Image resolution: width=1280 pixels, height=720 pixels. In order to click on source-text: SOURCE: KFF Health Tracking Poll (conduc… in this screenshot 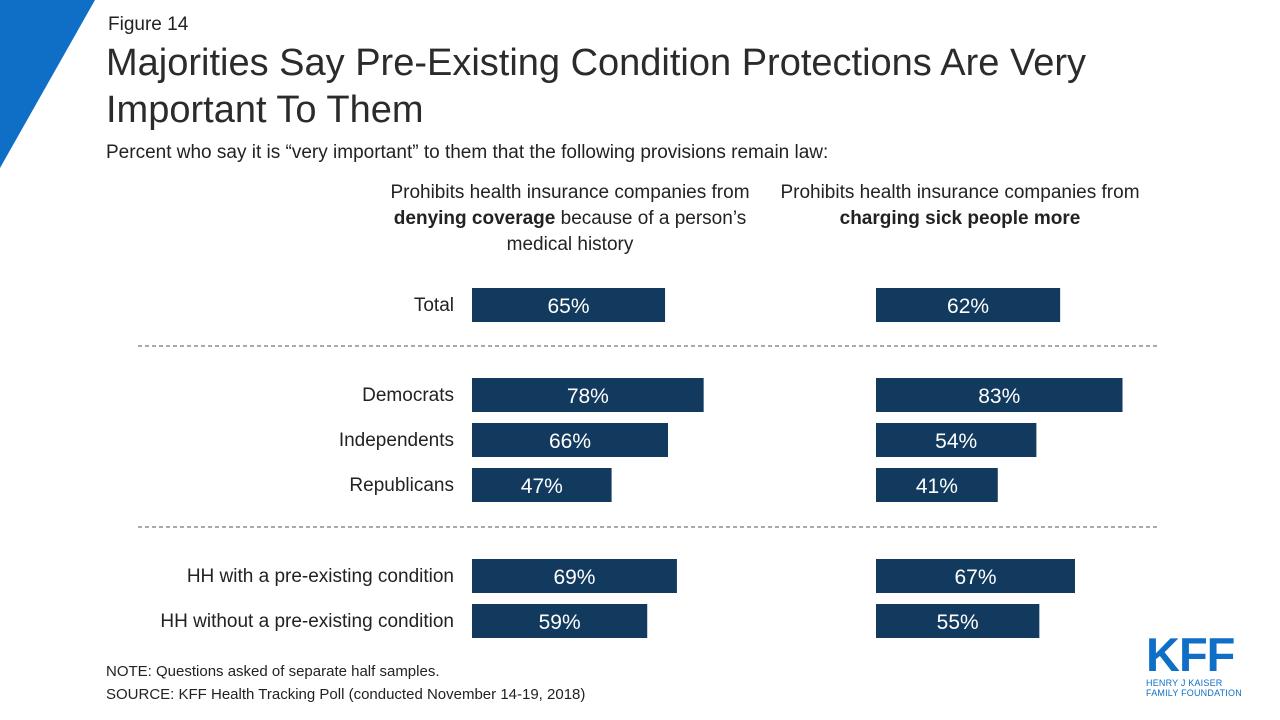, I will do `click(346, 694)`.